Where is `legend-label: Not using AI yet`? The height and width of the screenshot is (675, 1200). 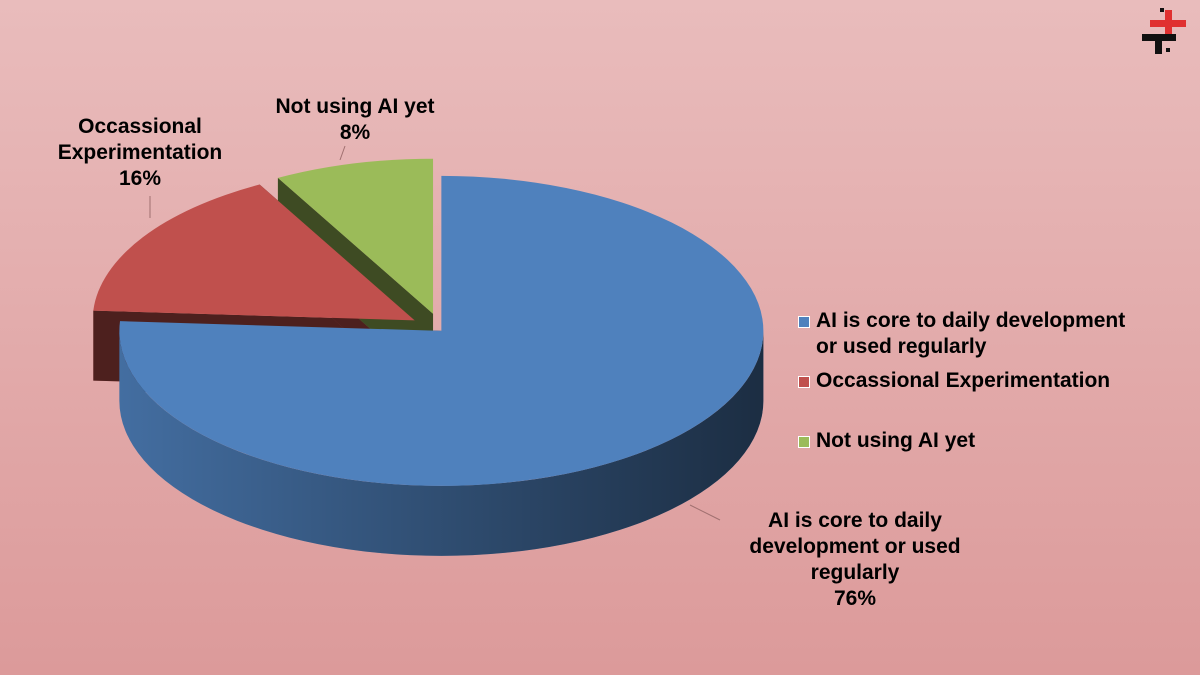
legend-label: Not using AI yet is located at coordinates (896, 440).